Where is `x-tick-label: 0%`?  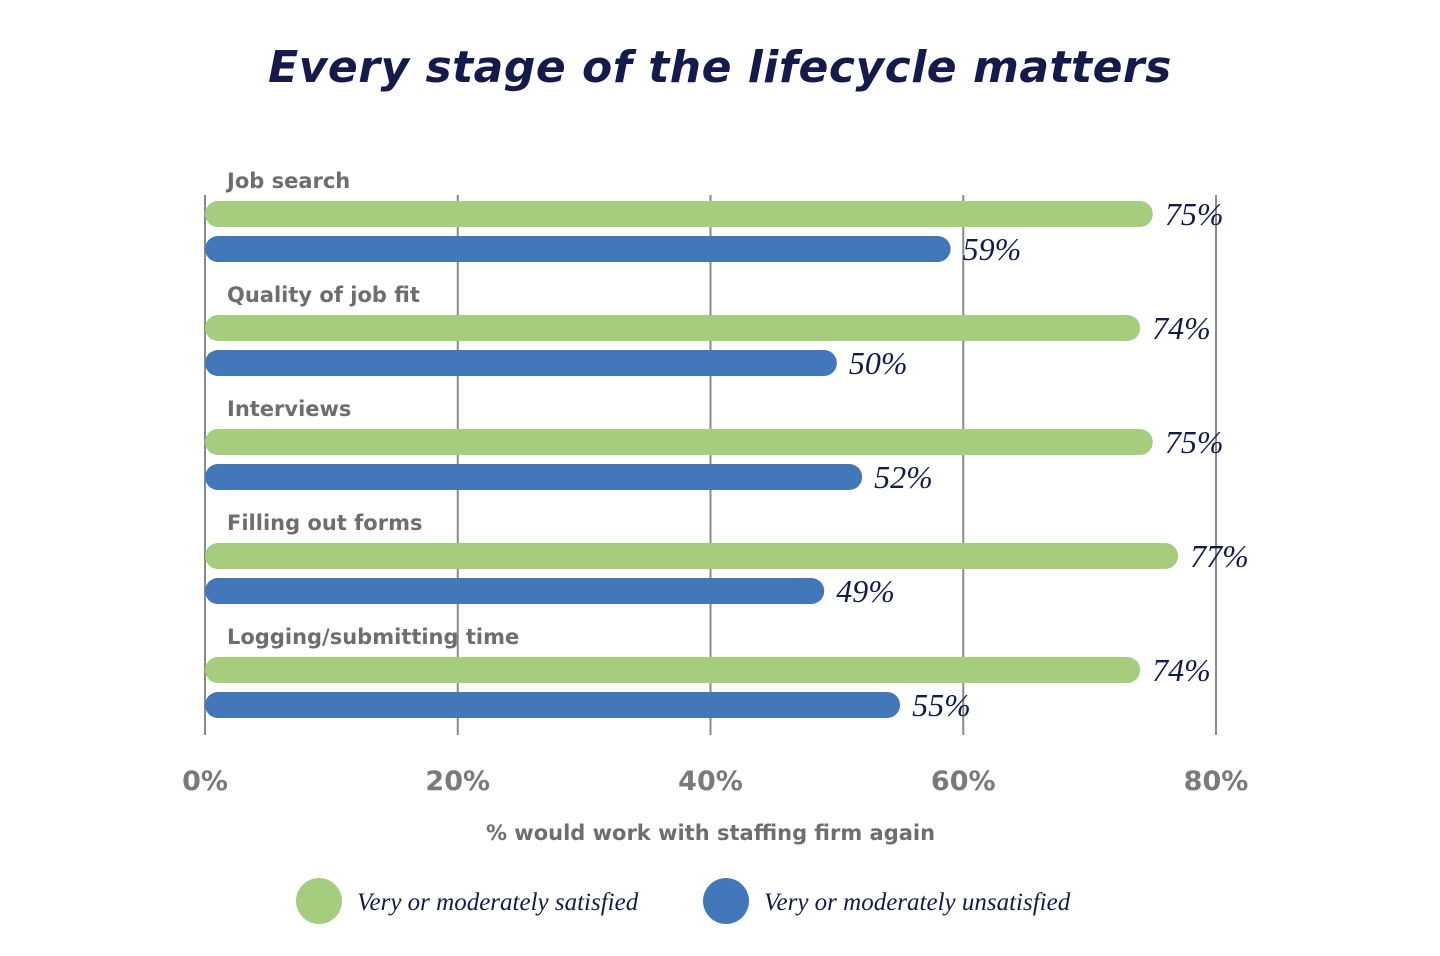 x-tick-label: 0% is located at coordinates (205, 781).